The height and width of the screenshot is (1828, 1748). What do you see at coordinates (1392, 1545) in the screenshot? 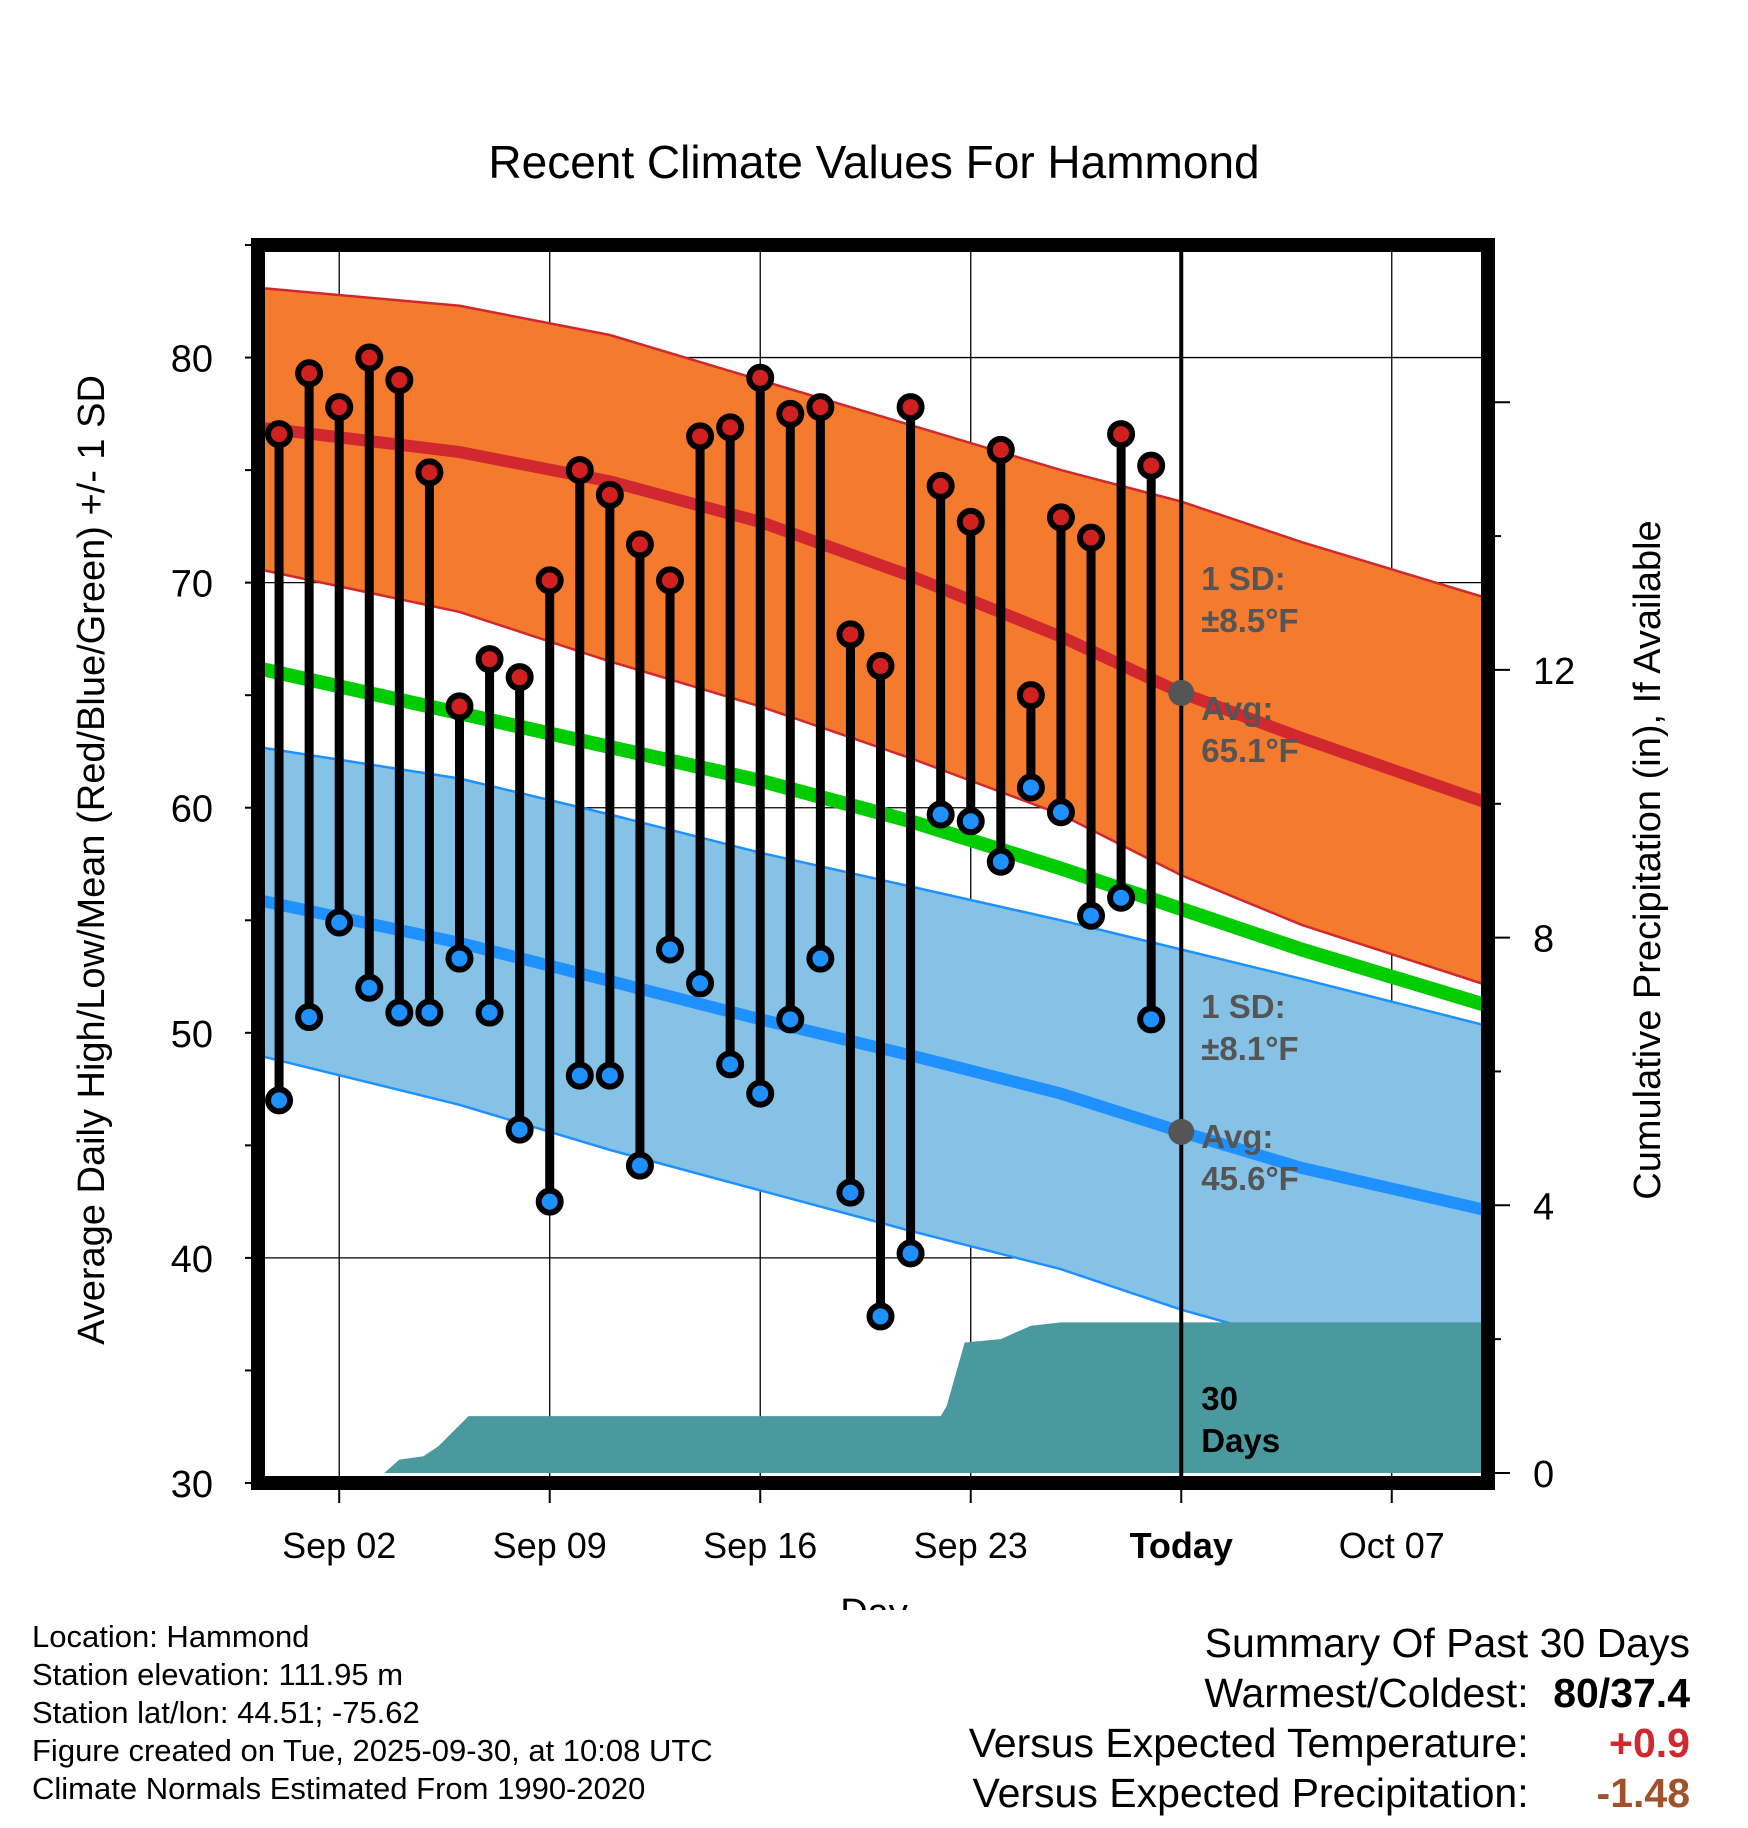
I see `x-tick-label: Oct 07` at bounding box center [1392, 1545].